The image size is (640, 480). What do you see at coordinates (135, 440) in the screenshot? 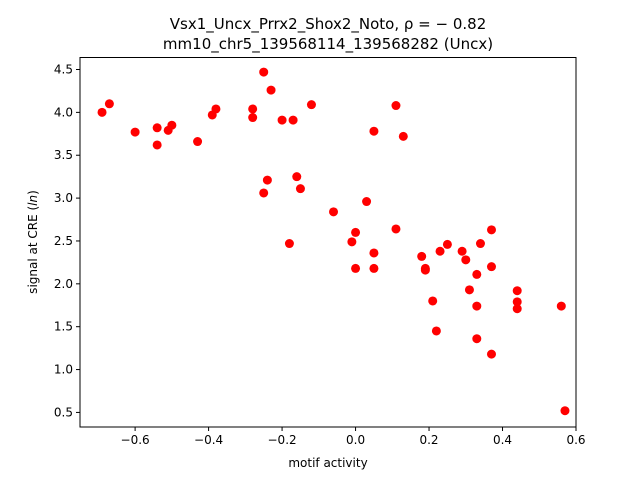
I see `x-tick-label: −0.6` at bounding box center [135, 440].